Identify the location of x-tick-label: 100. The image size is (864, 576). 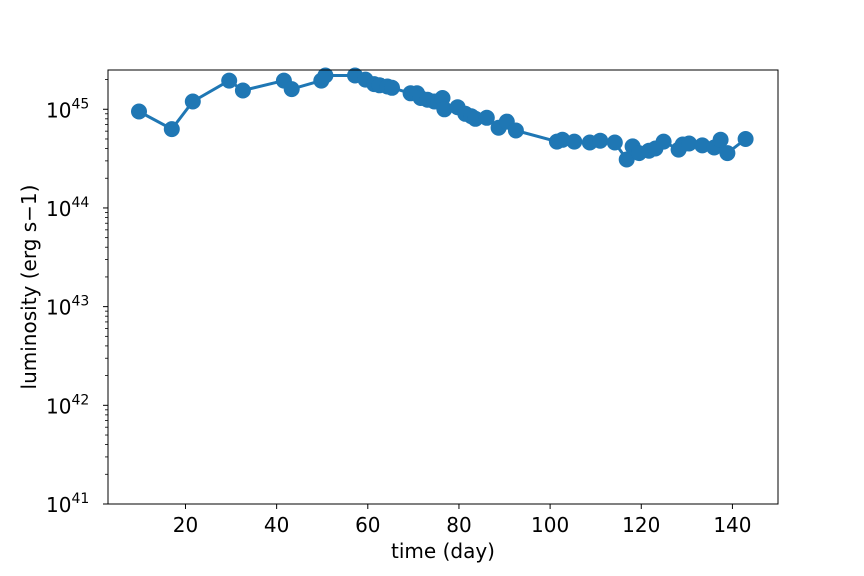
(550, 525).